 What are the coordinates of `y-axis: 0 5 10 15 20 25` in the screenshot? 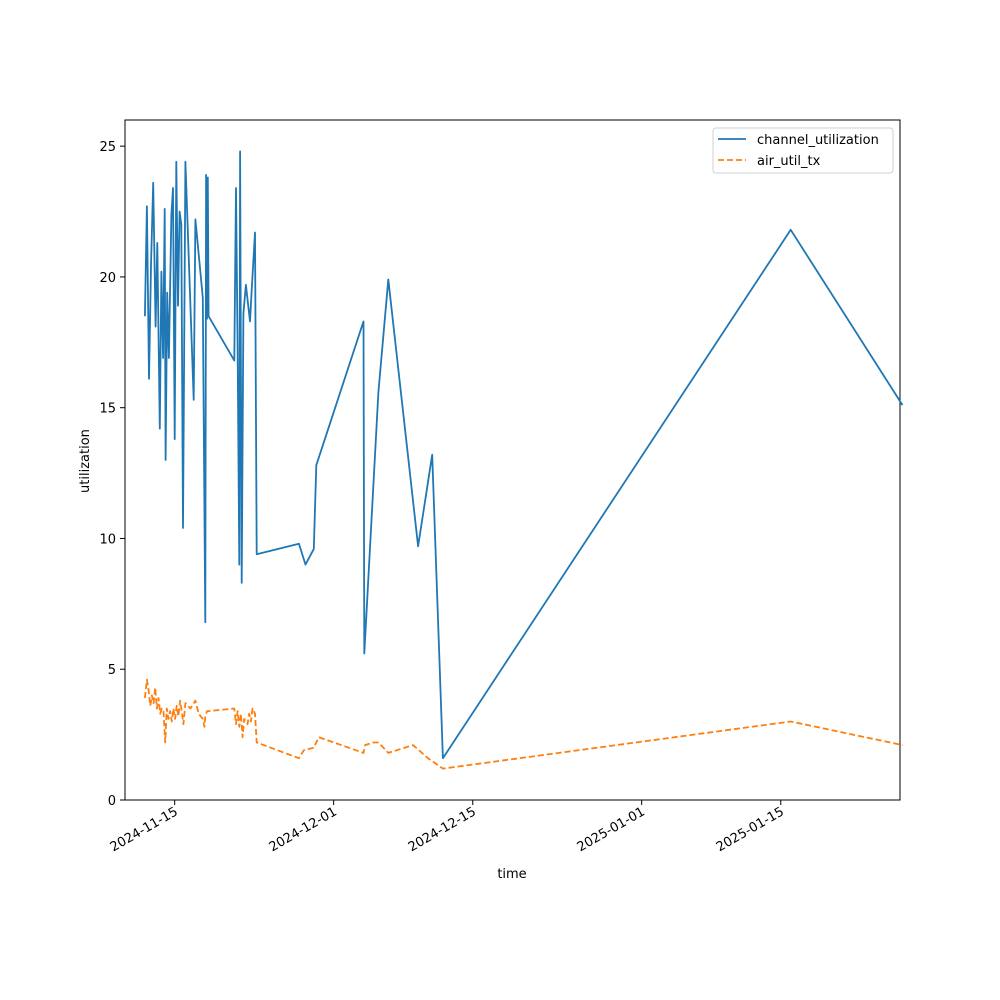 It's located at (112, 474).